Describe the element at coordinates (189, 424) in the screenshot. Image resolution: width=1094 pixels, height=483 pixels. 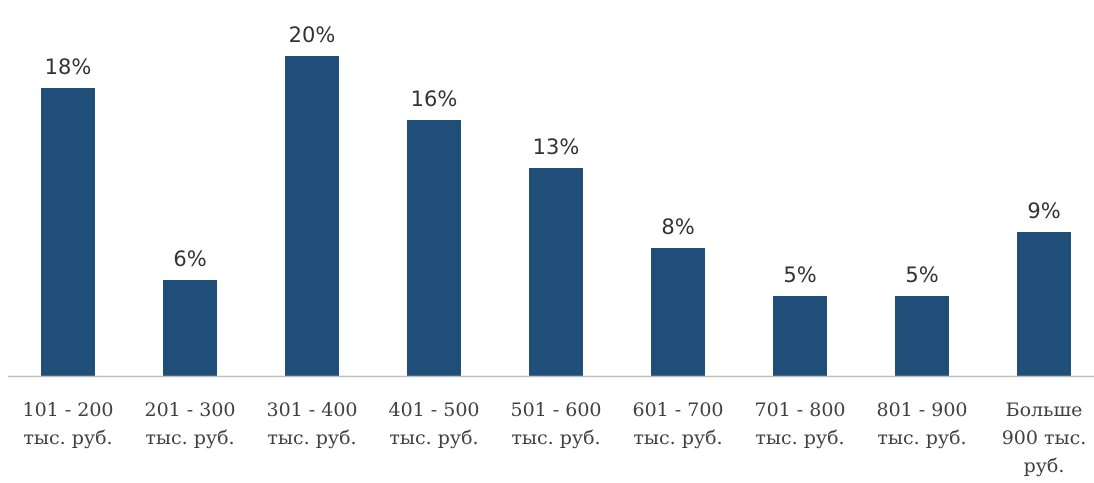
I see `x-tick-label: 201 - 300 тыс. руб.` at that location.